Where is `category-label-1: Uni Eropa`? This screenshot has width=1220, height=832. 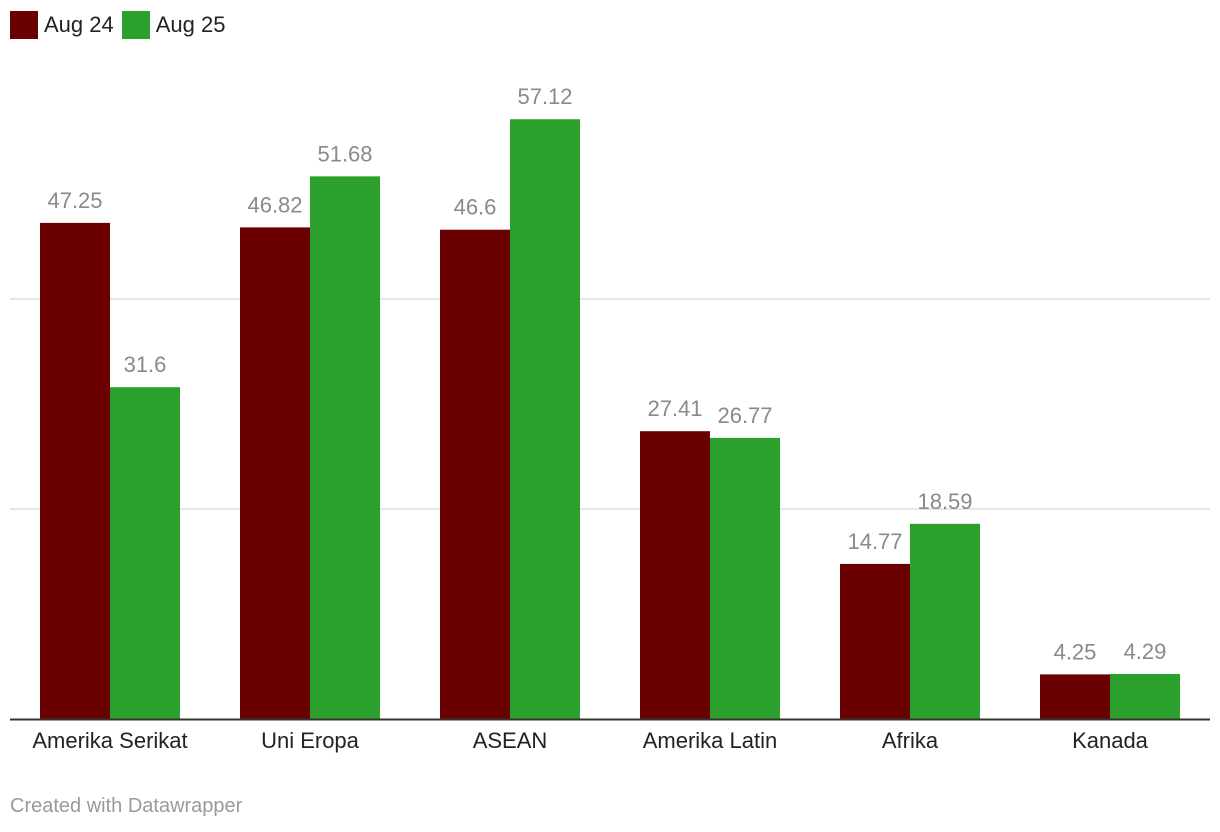
category-label-1: Uni Eropa is located at coordinates (310, 740).